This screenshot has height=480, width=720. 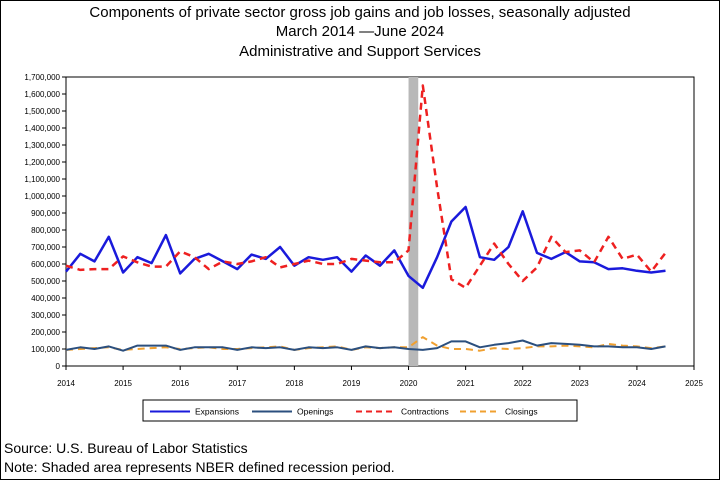 I want to click on y-tick-label: 1,200,000, so click(x=42, y=162).